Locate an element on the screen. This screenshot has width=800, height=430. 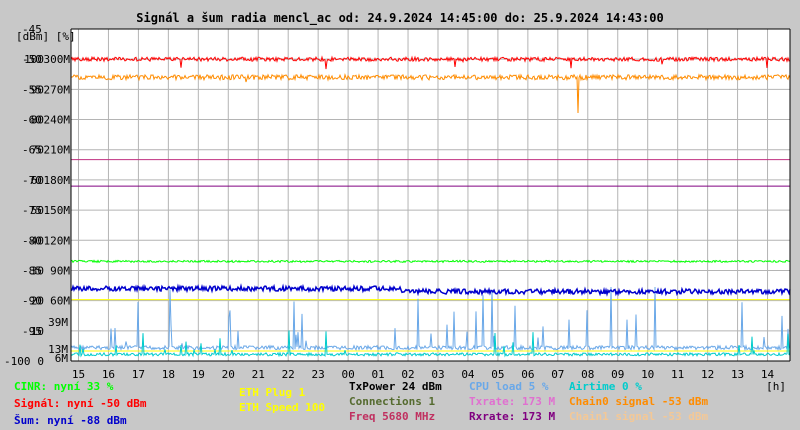
x-tick: 15 is located at coordinates (78, 374).